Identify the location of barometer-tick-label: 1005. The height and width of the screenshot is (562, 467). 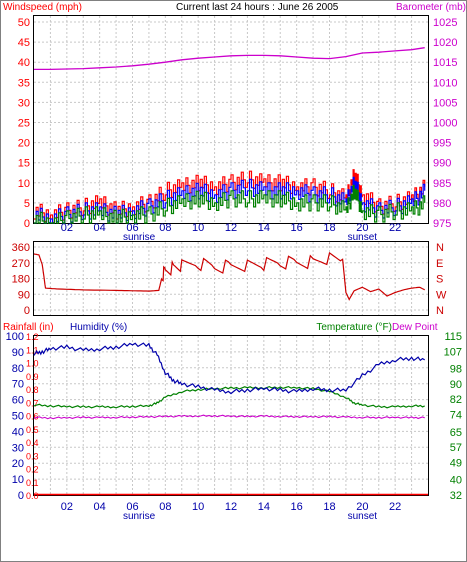
(445, 103).